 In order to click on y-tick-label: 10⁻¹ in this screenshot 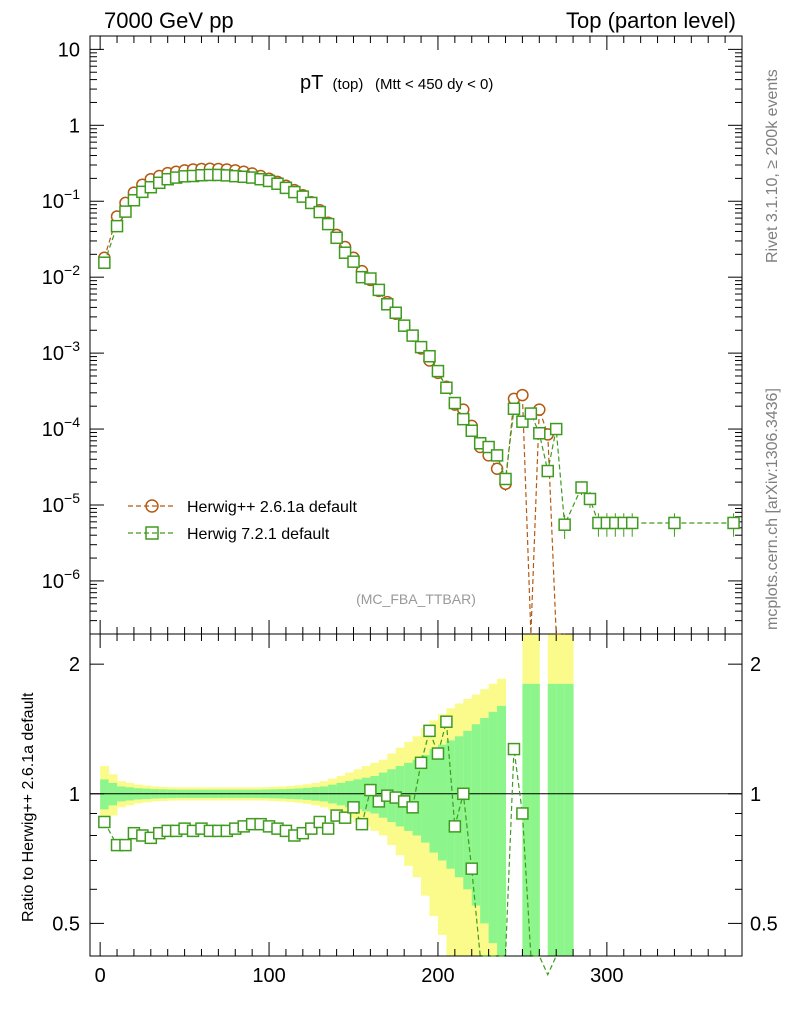, I will do `click(61, 199)`.